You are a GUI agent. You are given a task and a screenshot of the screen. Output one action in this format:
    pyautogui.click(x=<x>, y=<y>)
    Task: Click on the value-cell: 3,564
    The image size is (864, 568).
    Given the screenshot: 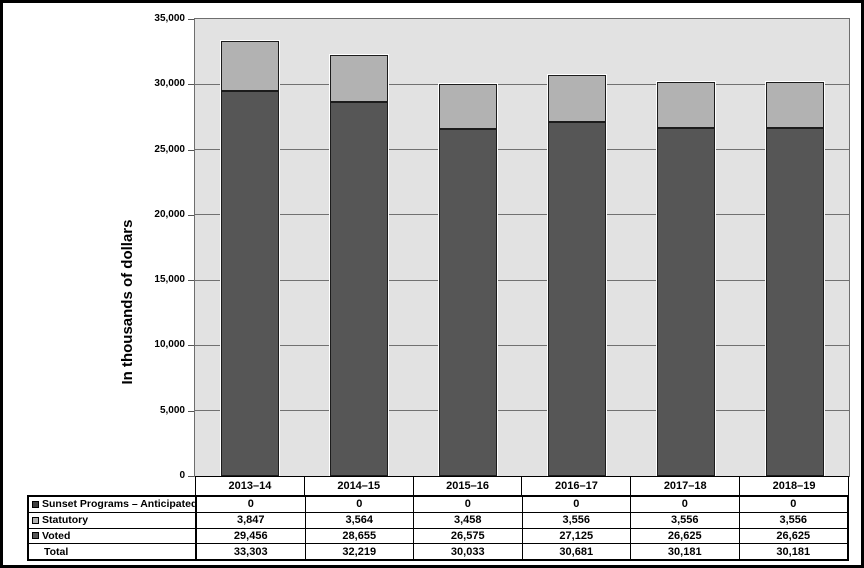 What is the action you would take?
    pyautogui.click(x=360, y=520)
    